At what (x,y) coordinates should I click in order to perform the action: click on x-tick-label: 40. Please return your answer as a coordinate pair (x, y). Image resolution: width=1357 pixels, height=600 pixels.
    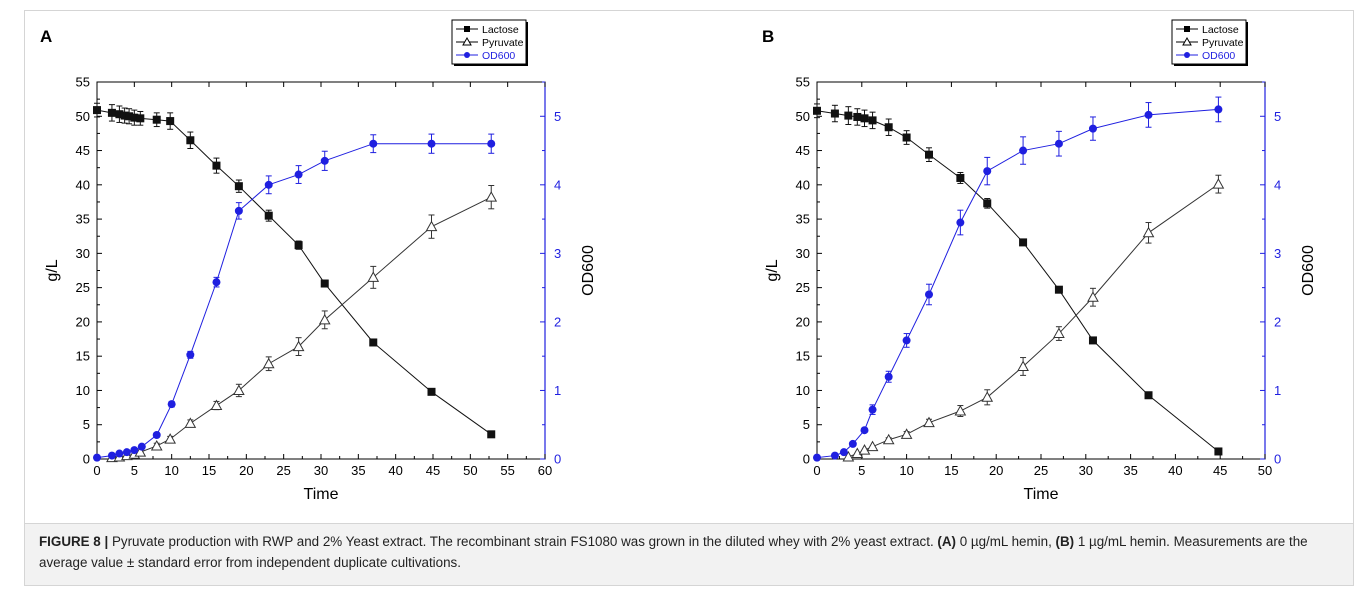
    Looking at the image, I should click on (1175, 470).